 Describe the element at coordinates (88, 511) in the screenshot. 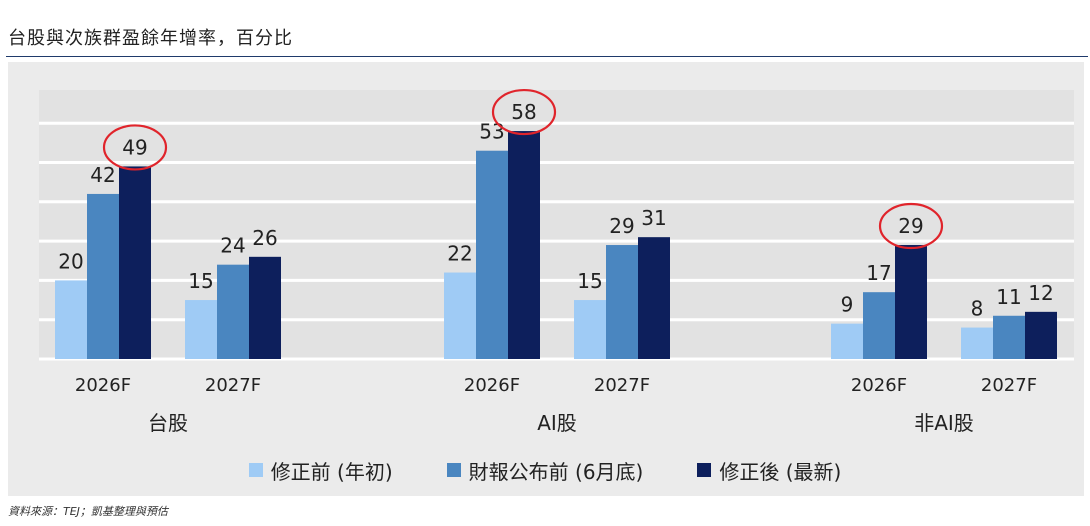

I see `source-note: 資料來源：TEJ；凱基整理與預估` at that location.